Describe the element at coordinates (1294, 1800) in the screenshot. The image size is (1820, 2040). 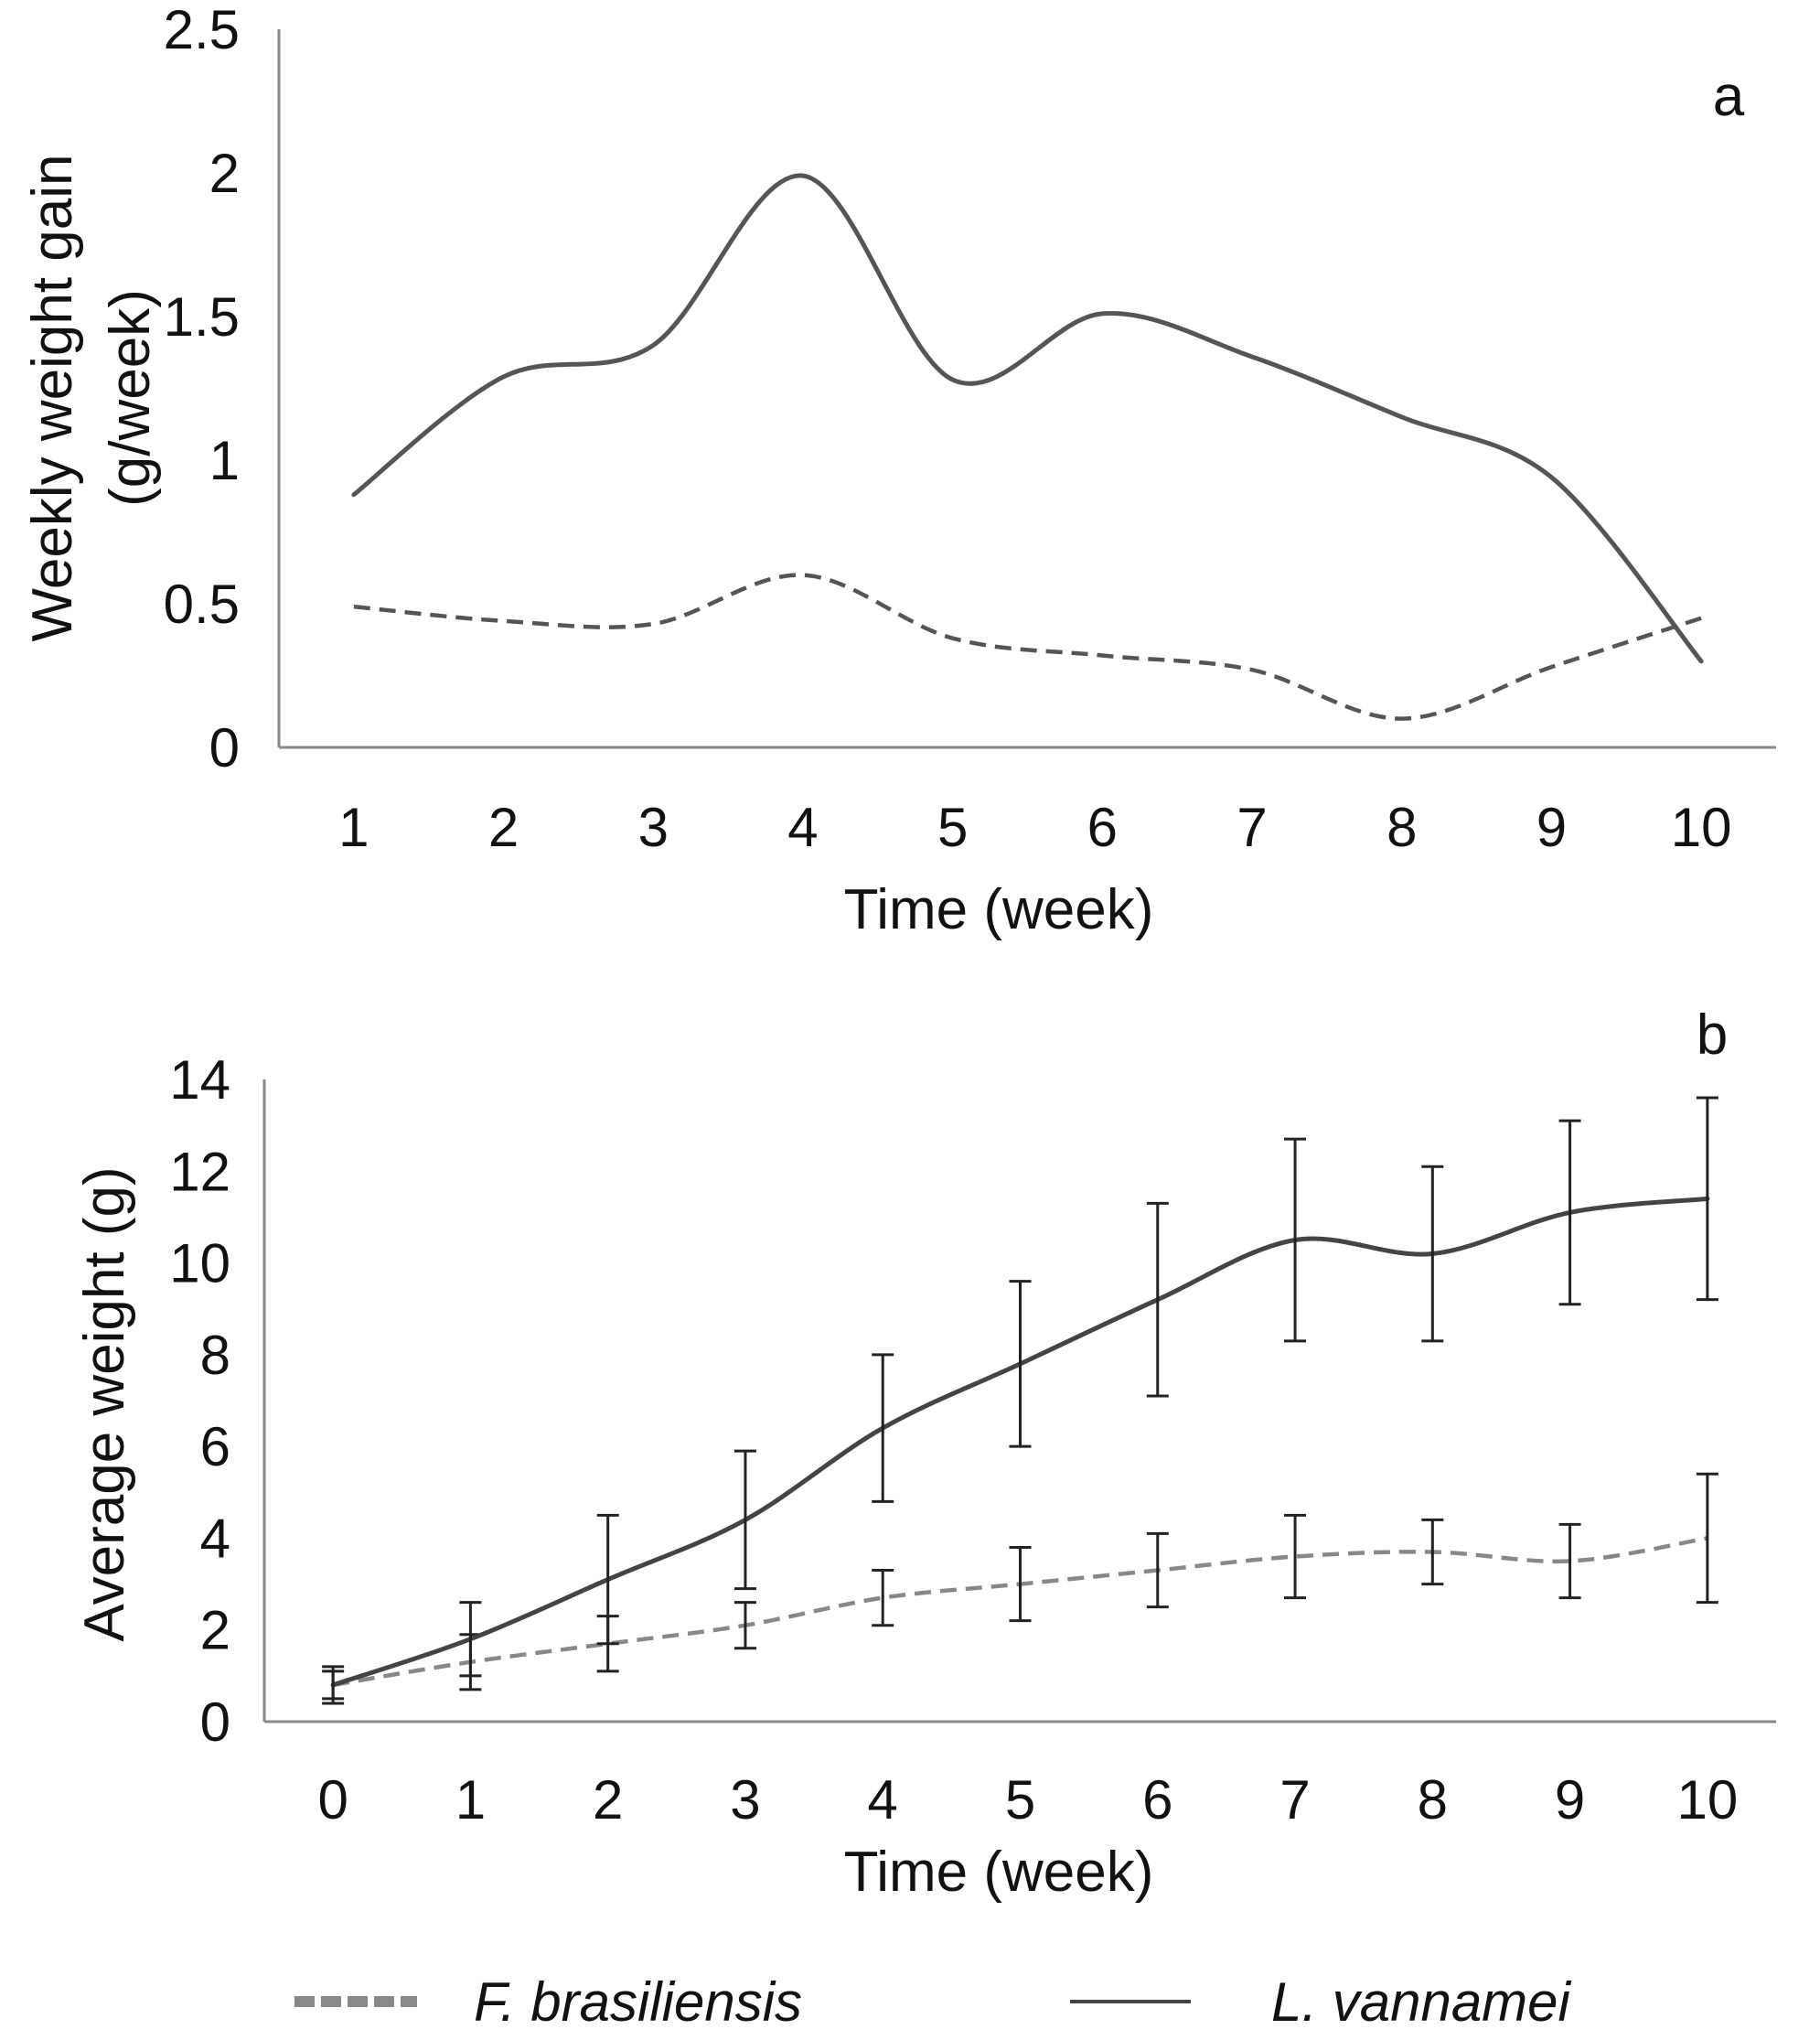
I see `panel-b-x-tick-7: 7` at that location.